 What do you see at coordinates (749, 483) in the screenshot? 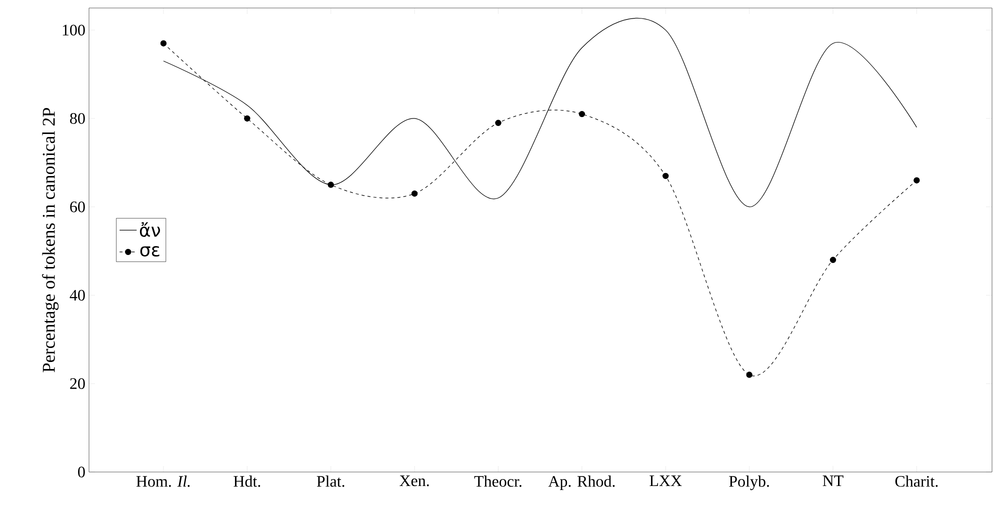
I see `x-tick-label: Polyb.` at bounding box center [749, 483].